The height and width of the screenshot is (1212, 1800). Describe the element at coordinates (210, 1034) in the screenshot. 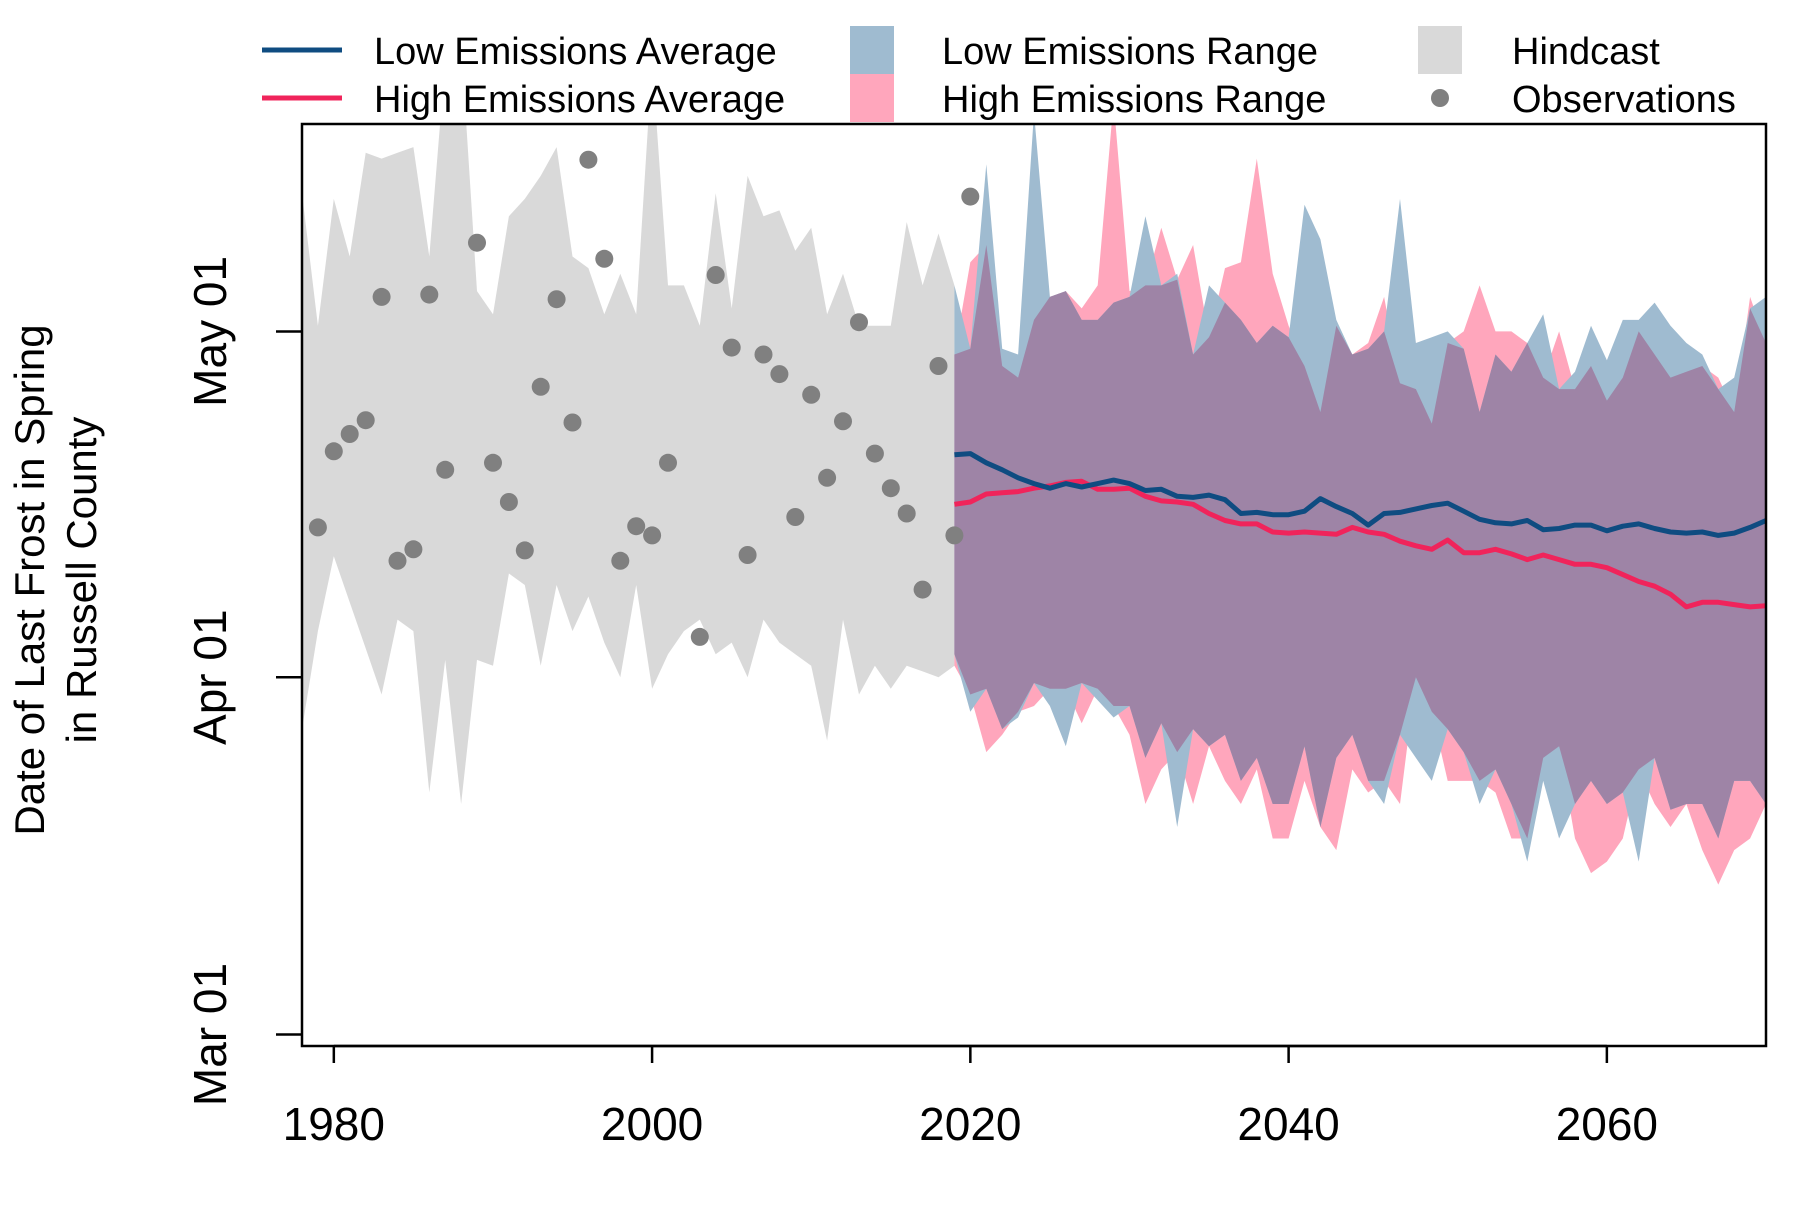

I see `y-tick-label: Mar 01` at that location.